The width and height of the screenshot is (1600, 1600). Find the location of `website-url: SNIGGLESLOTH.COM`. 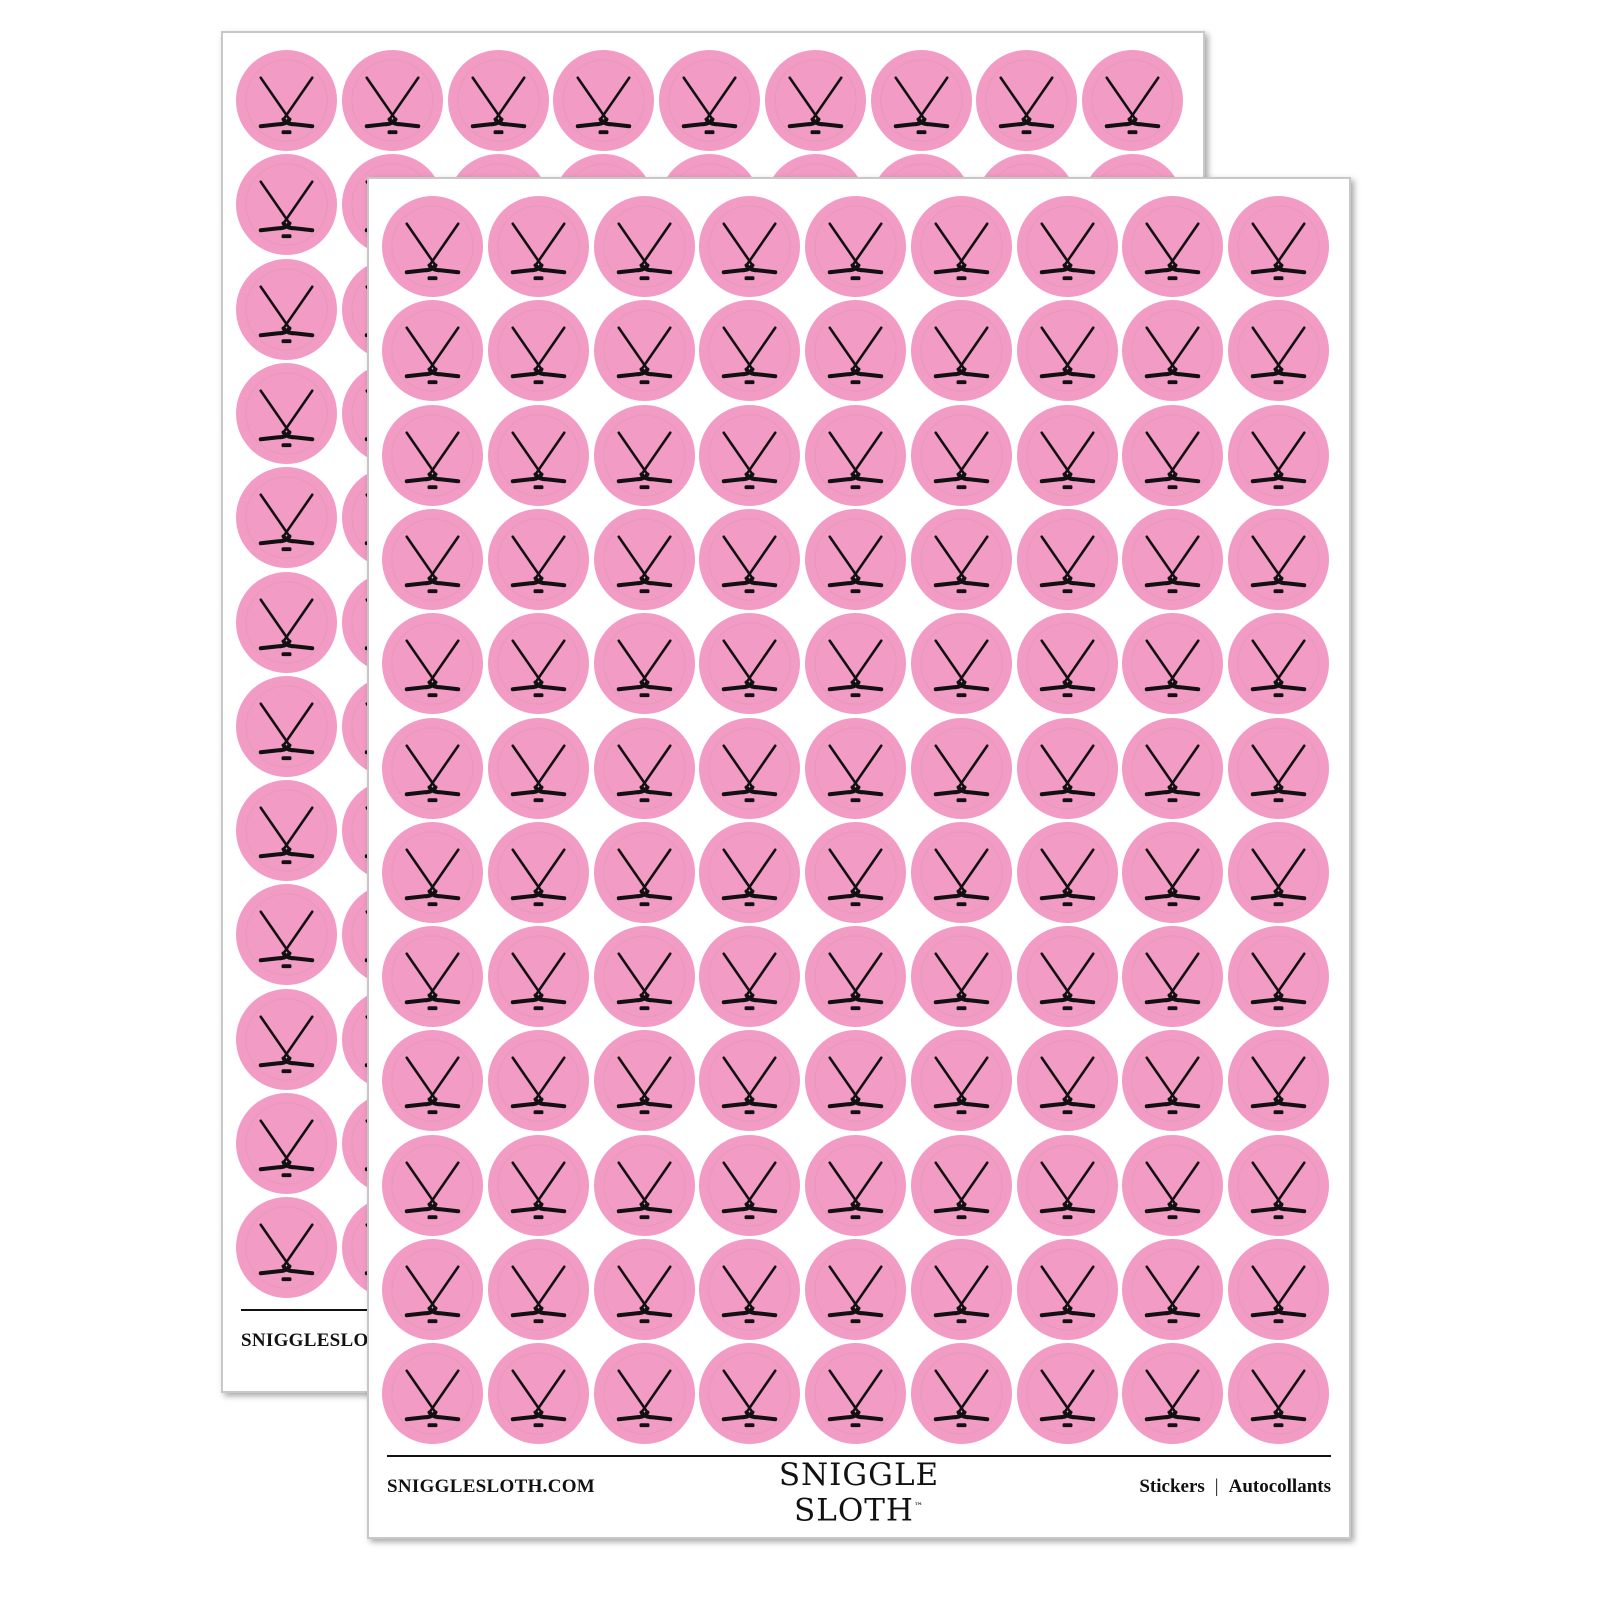

website-url: SNIGGLESLOTH.COM is located at coordinates (491, 1486).